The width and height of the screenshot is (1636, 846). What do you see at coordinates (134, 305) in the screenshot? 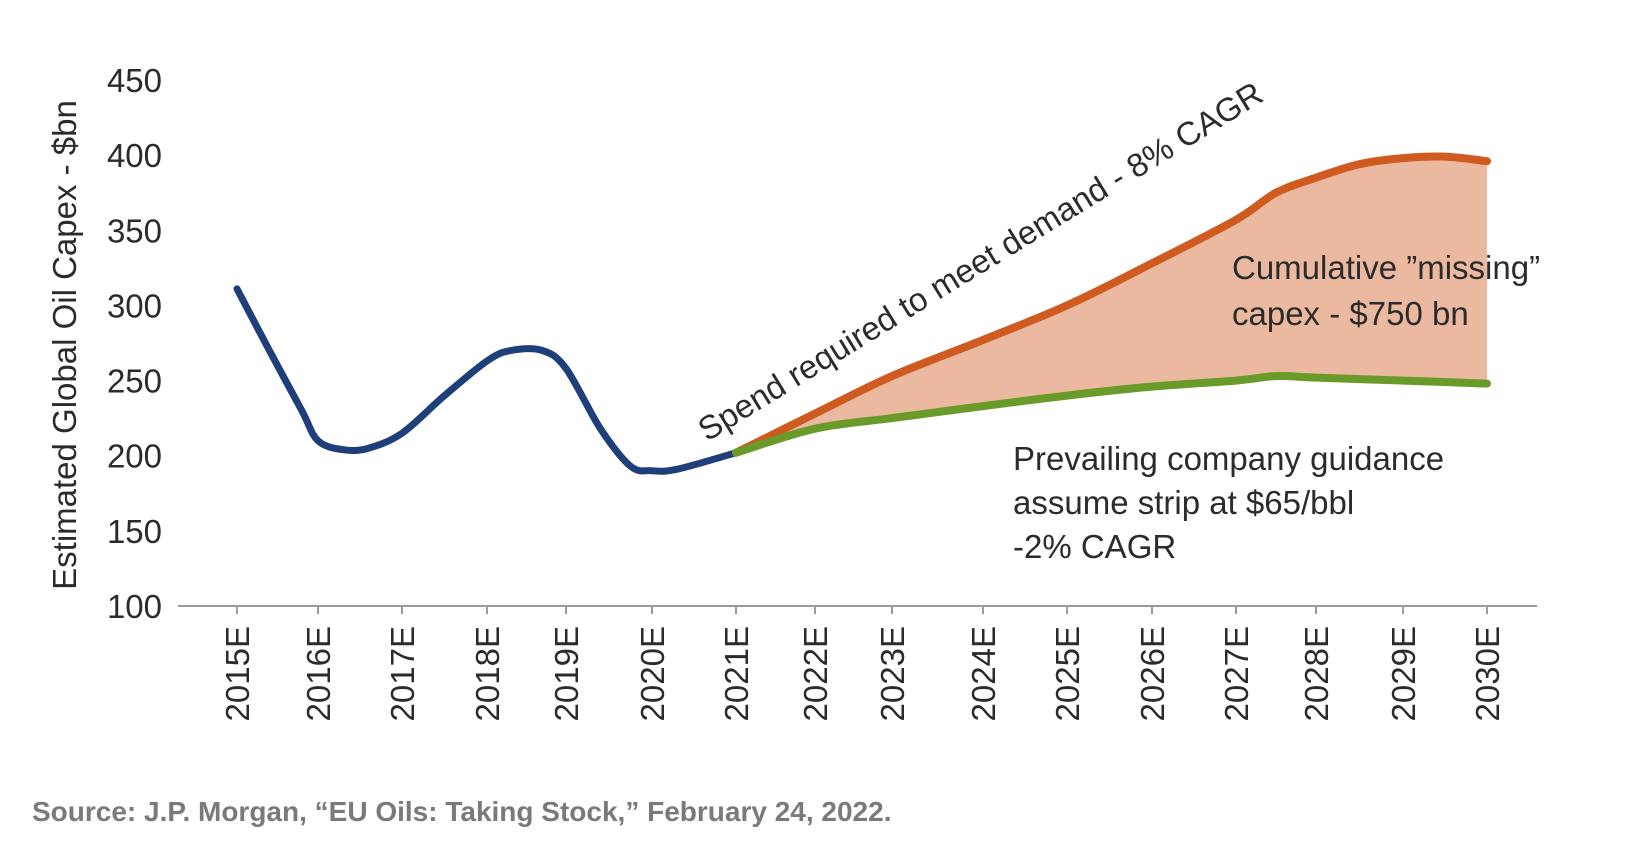
I see `y-tick-label: 300` at bounding box center [134, 305].